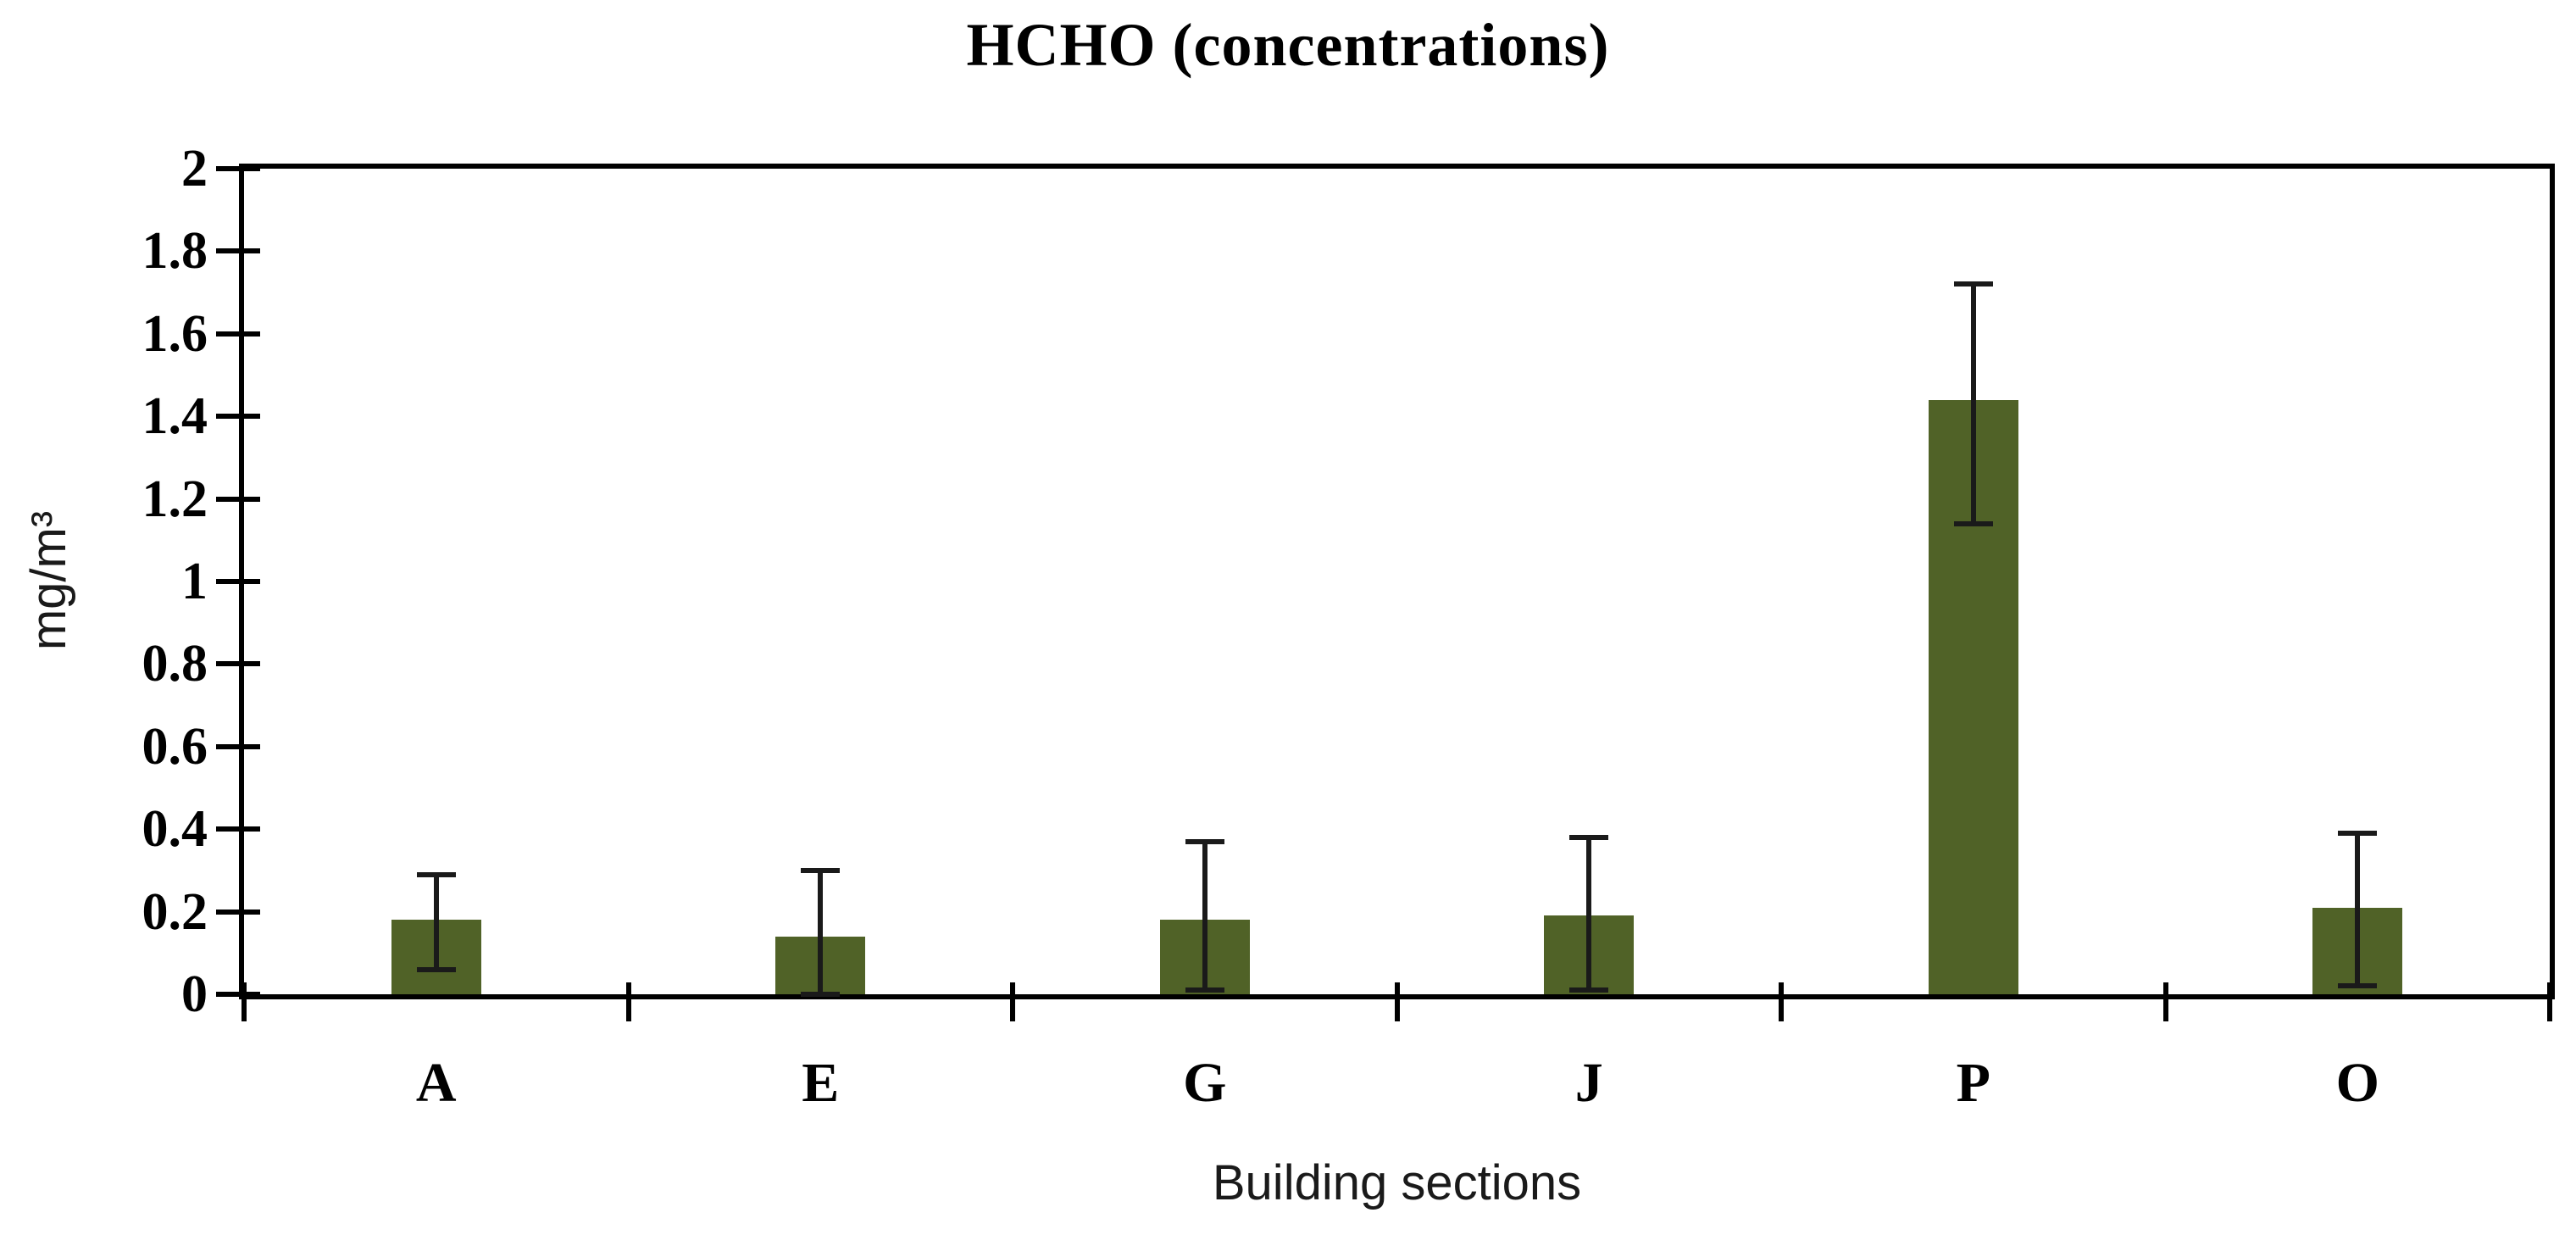 The width and height of the screenshot is (2576, 1235). What do you see at coordinates (175, 499) in the screenshot?
I see `y-tick-label: 1.2` at bounding box center [175, 499].